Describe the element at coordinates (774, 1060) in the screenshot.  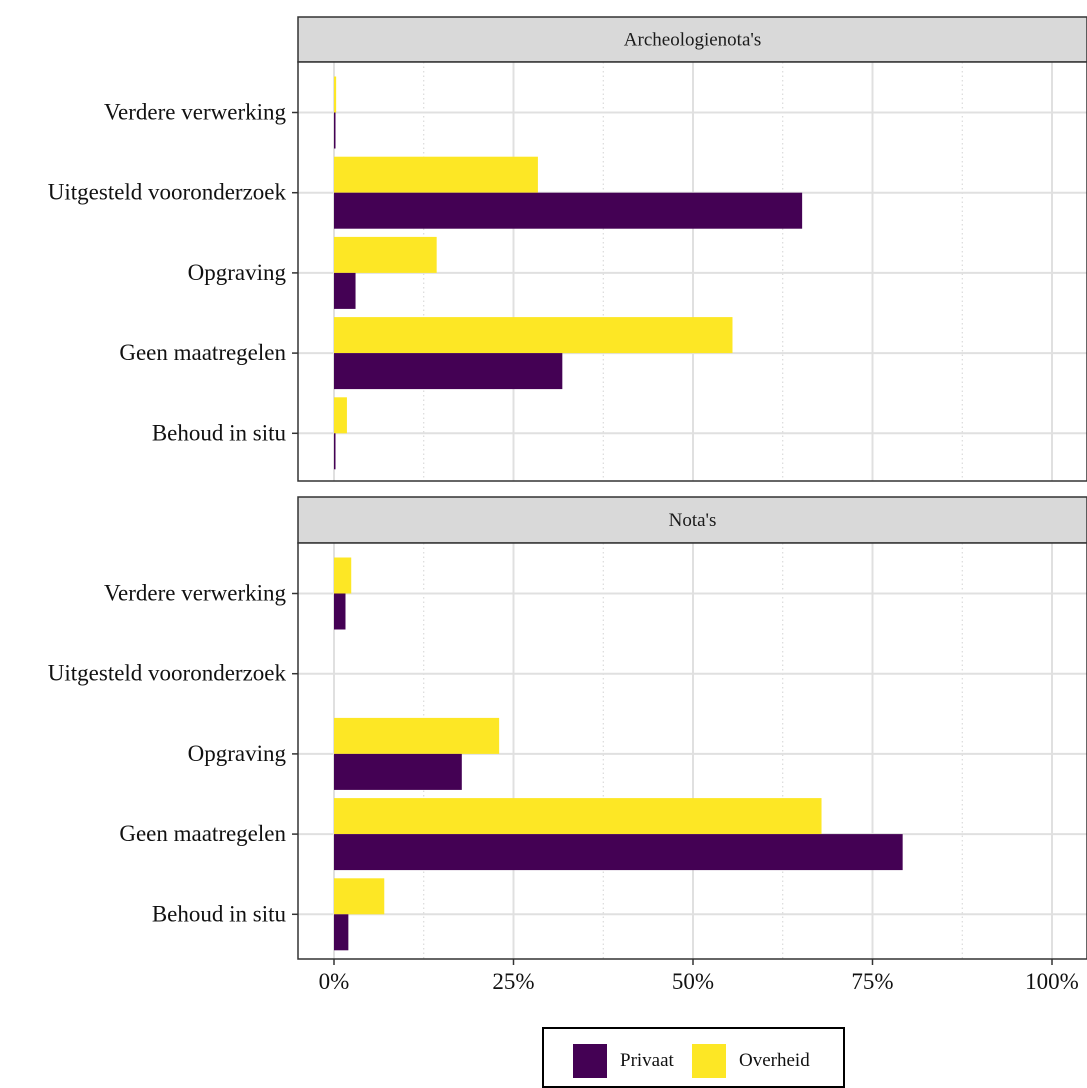
I see `legend-label-overheid: Overheid` at that location.